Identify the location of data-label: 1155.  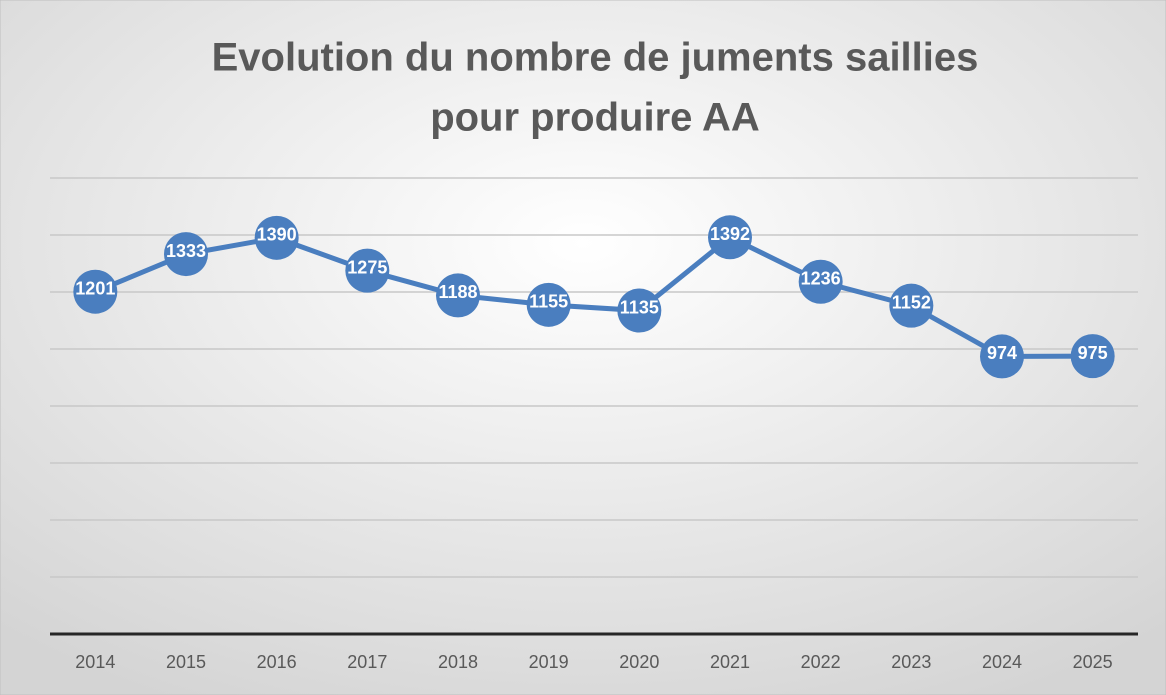
(548, 302).